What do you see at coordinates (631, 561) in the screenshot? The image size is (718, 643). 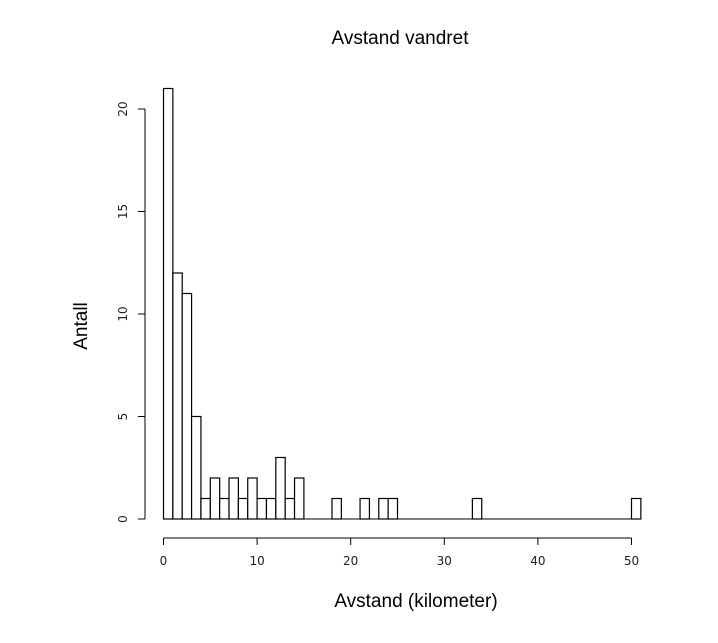 I see `x-tick-label: 50` at bounding box center [631, 561].